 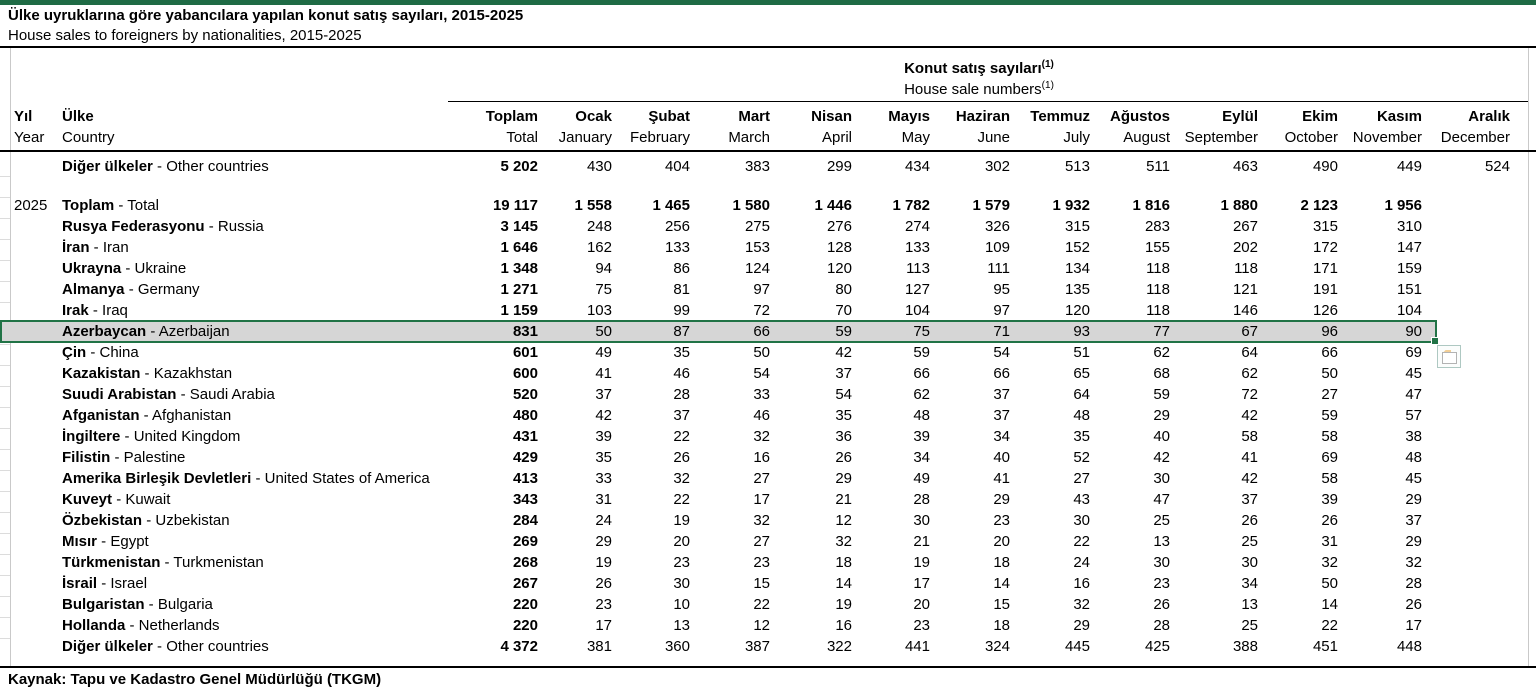 What do you see at coordinates (839, 166) in the screenshot?
I see `value-cell: 299` at bounding box center [839, 166].